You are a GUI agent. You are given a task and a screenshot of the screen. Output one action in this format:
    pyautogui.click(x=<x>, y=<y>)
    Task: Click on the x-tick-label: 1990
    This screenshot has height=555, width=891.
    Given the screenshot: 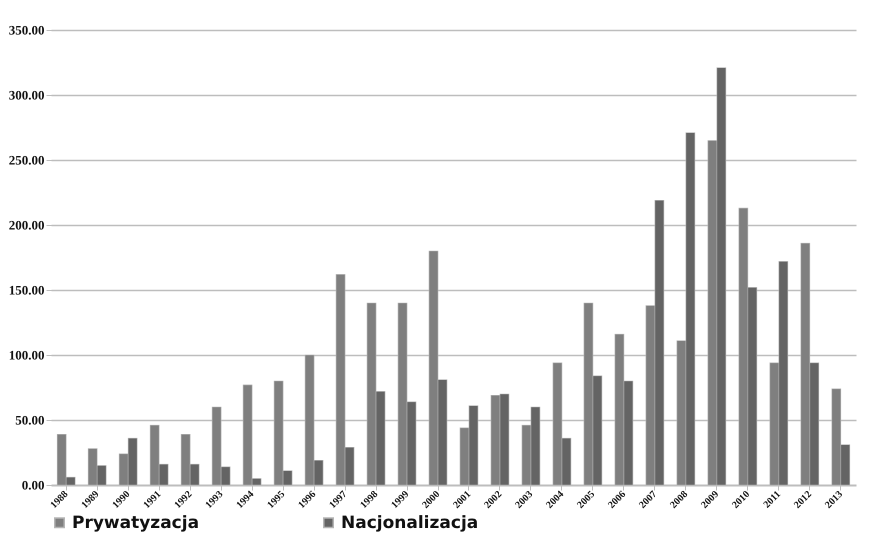 What is the action you would take?
    pyautogui.click(x=121, y=499)
    